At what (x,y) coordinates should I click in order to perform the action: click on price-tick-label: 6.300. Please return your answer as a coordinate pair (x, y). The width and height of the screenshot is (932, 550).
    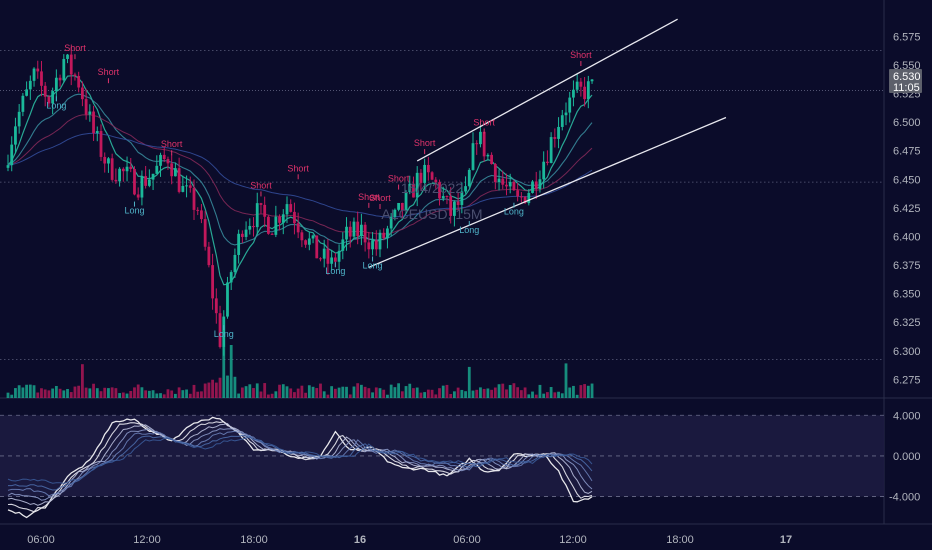
    Looking at the image, I should click on (907, 352).